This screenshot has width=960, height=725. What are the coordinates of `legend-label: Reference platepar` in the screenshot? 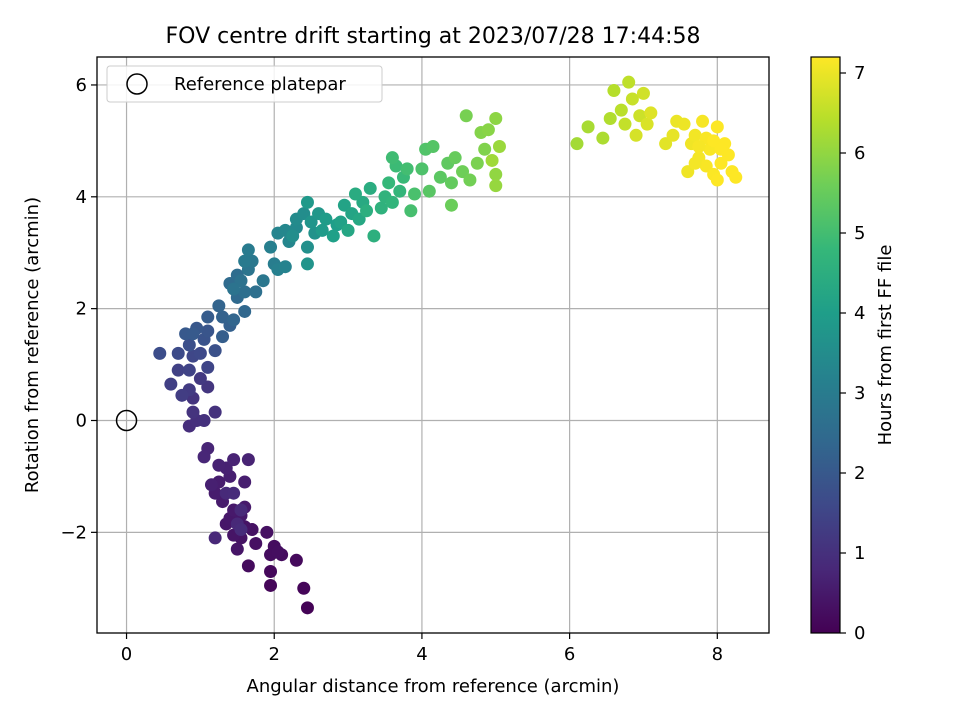 It's located at (260, 84).